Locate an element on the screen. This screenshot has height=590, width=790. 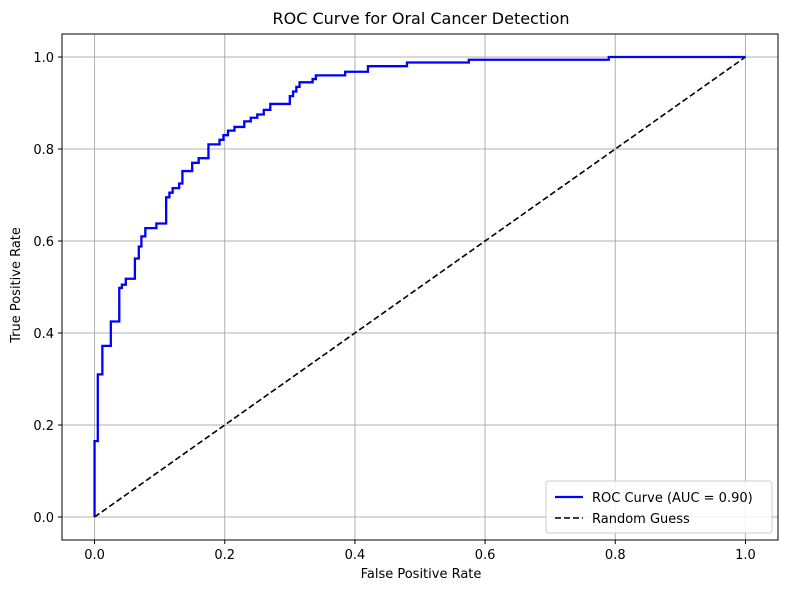
y-tick-label: 1.0 is located at coordinates (43, 58).